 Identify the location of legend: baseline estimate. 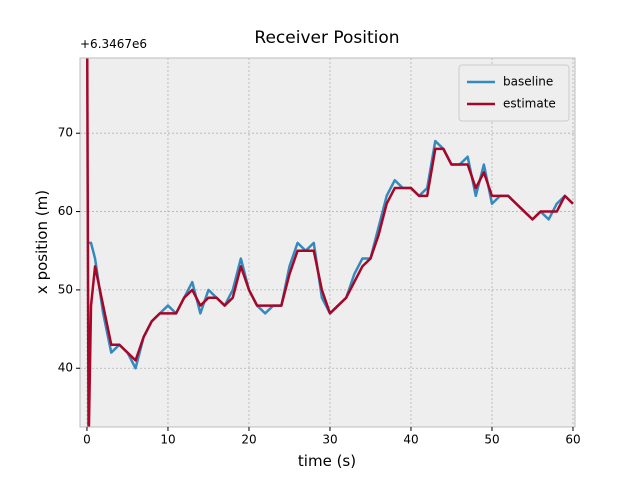
(514, 93).